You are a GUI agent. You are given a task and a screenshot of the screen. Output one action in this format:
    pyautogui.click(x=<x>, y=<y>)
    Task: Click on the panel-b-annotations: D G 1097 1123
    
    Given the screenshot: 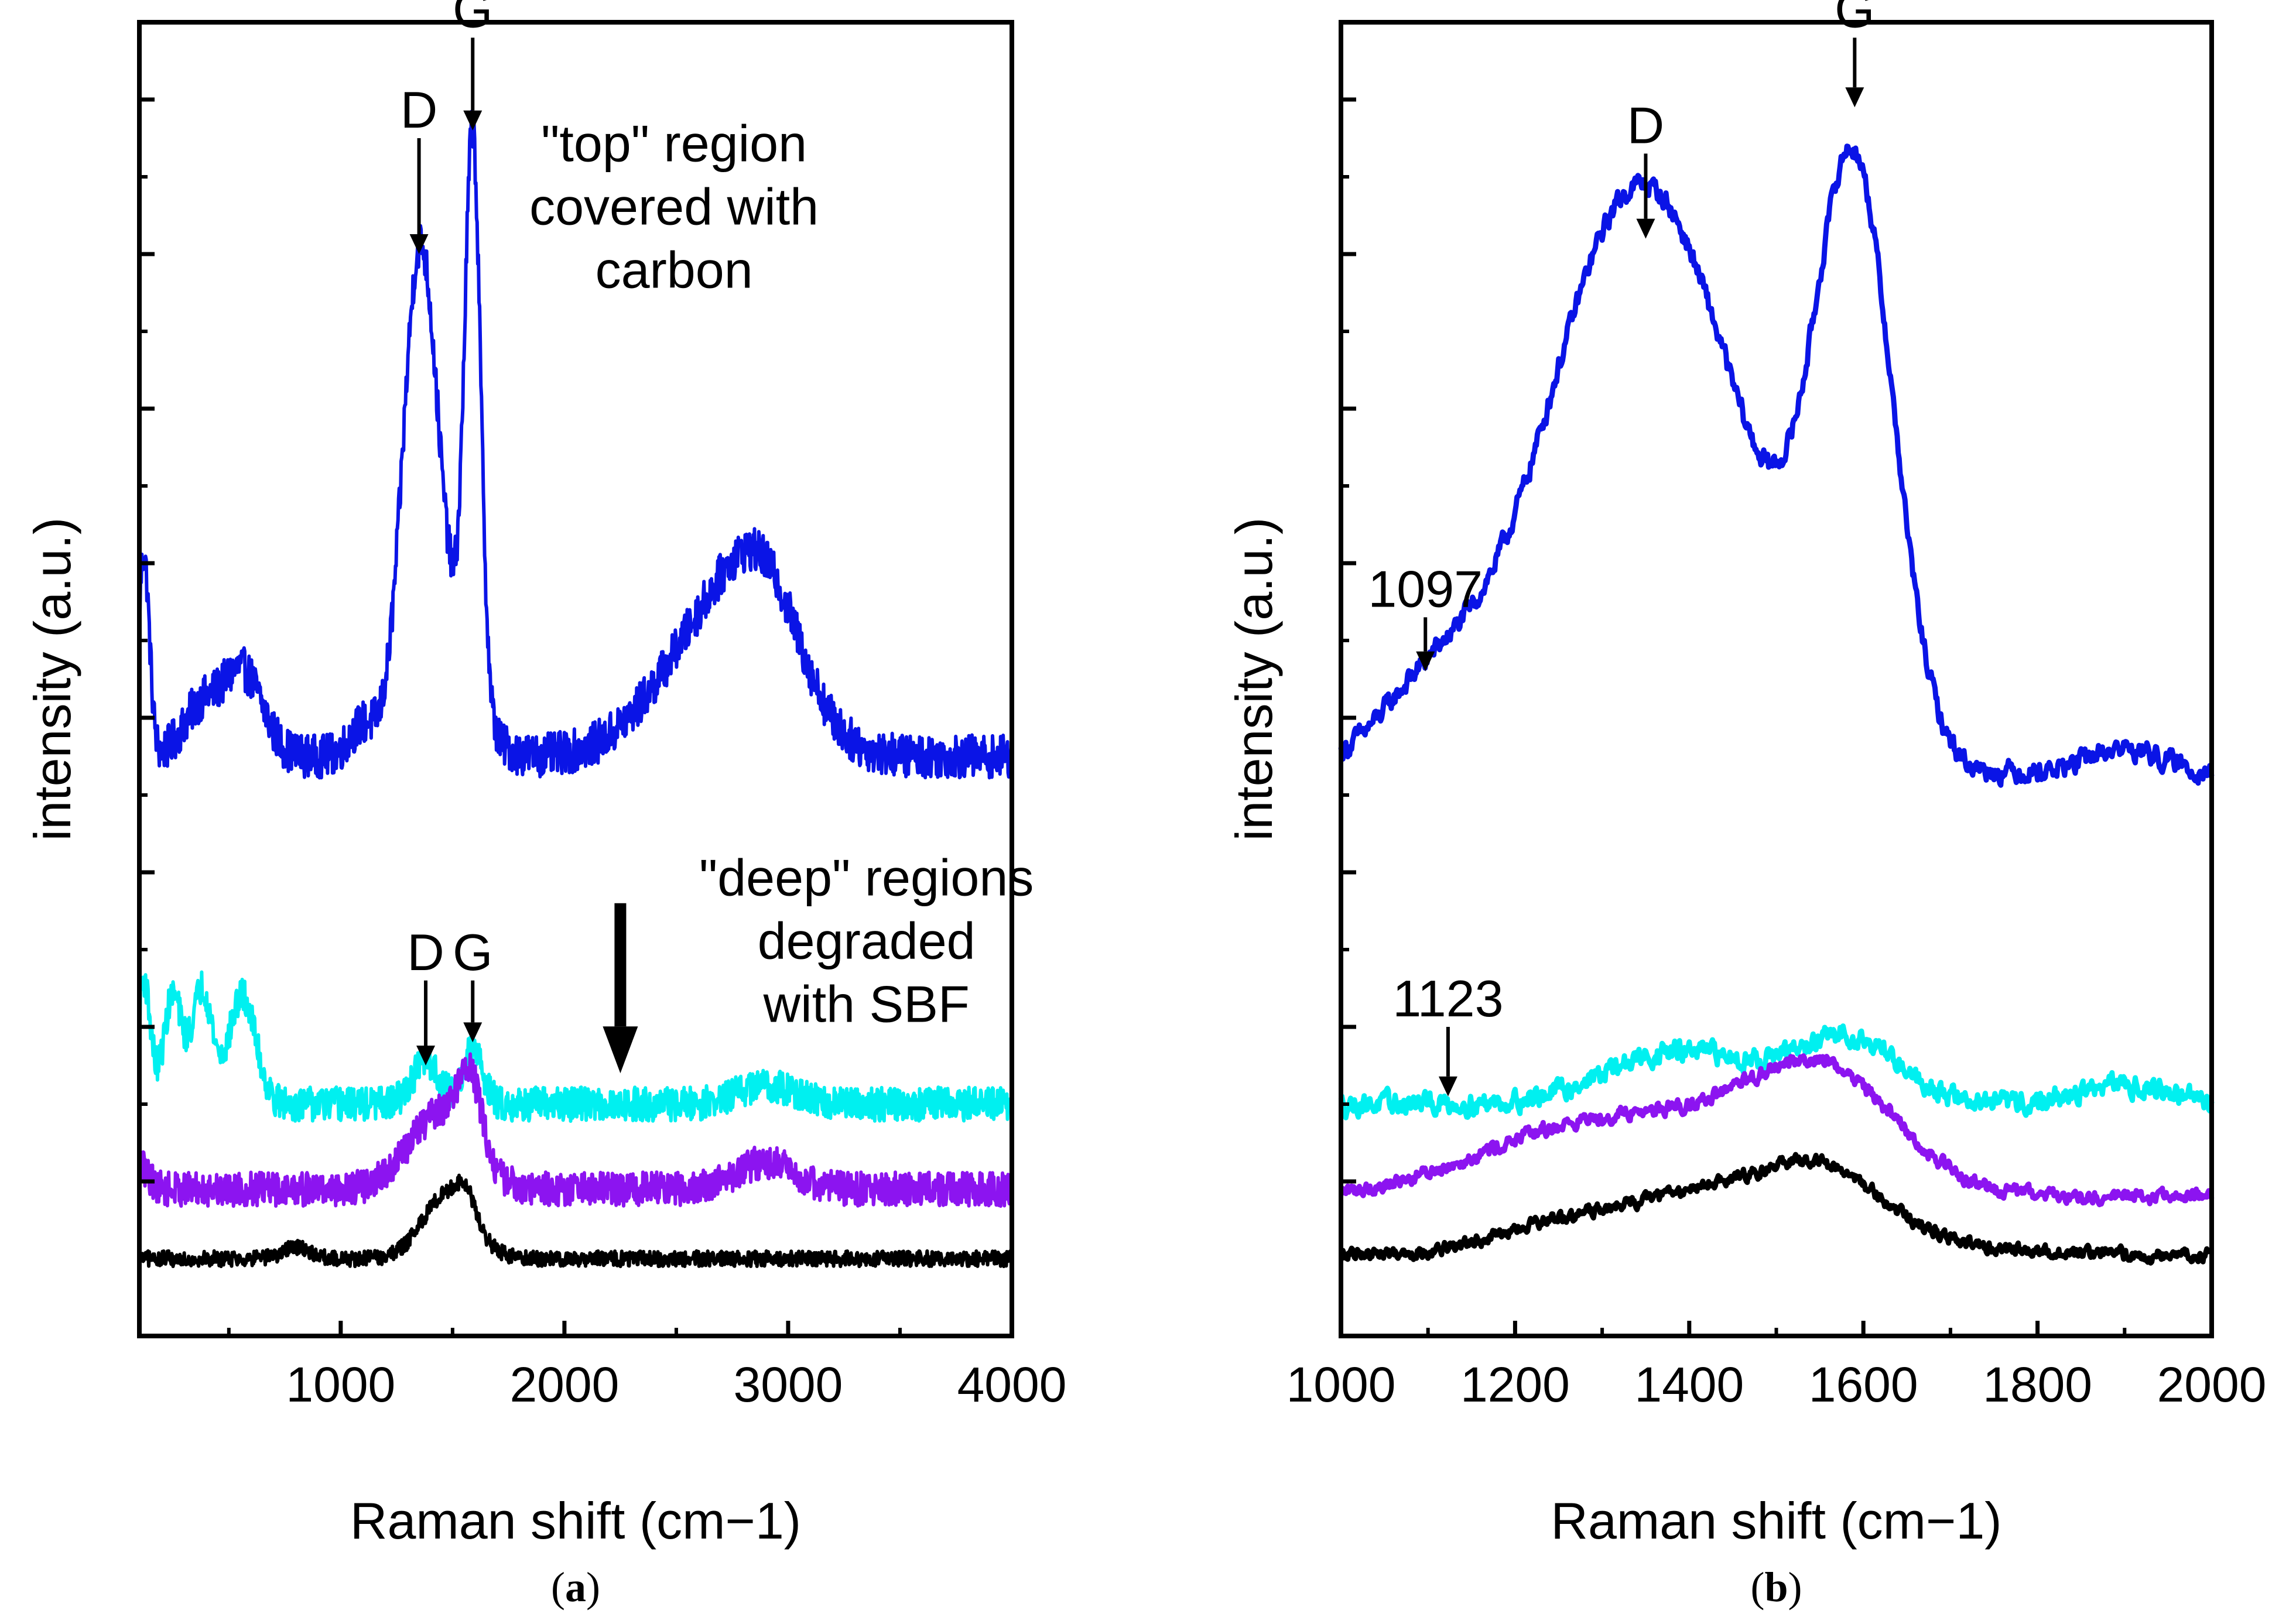 What is the action you would take?
    pyautogui.click(x=1621, y=548)
    